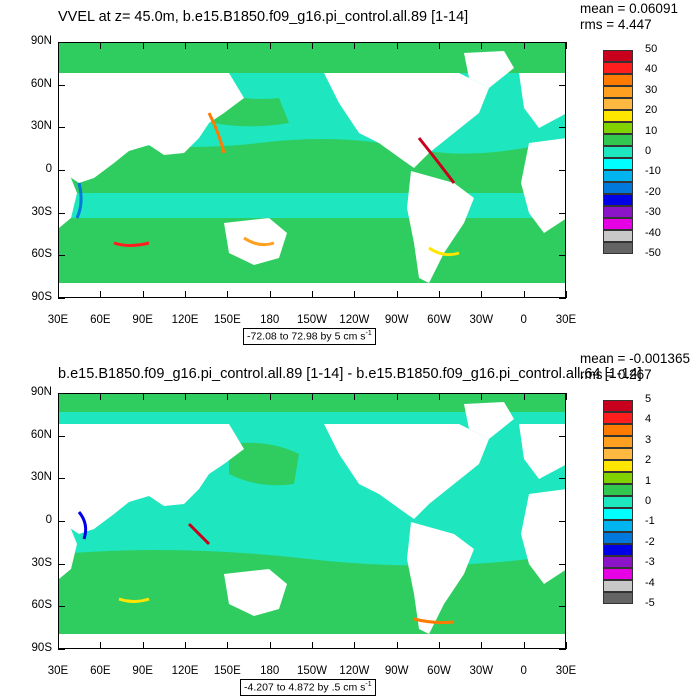 The image size is (700, 700). I want to click on colorbar-label: -30, so click(653, 212).